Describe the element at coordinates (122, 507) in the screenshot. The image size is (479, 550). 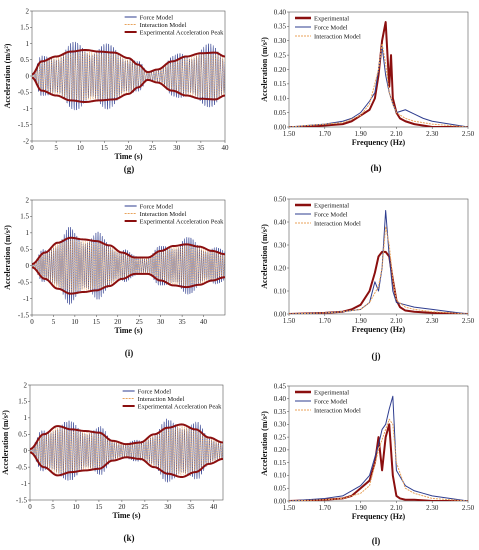
I see `x-tick-label: 20` at that location.